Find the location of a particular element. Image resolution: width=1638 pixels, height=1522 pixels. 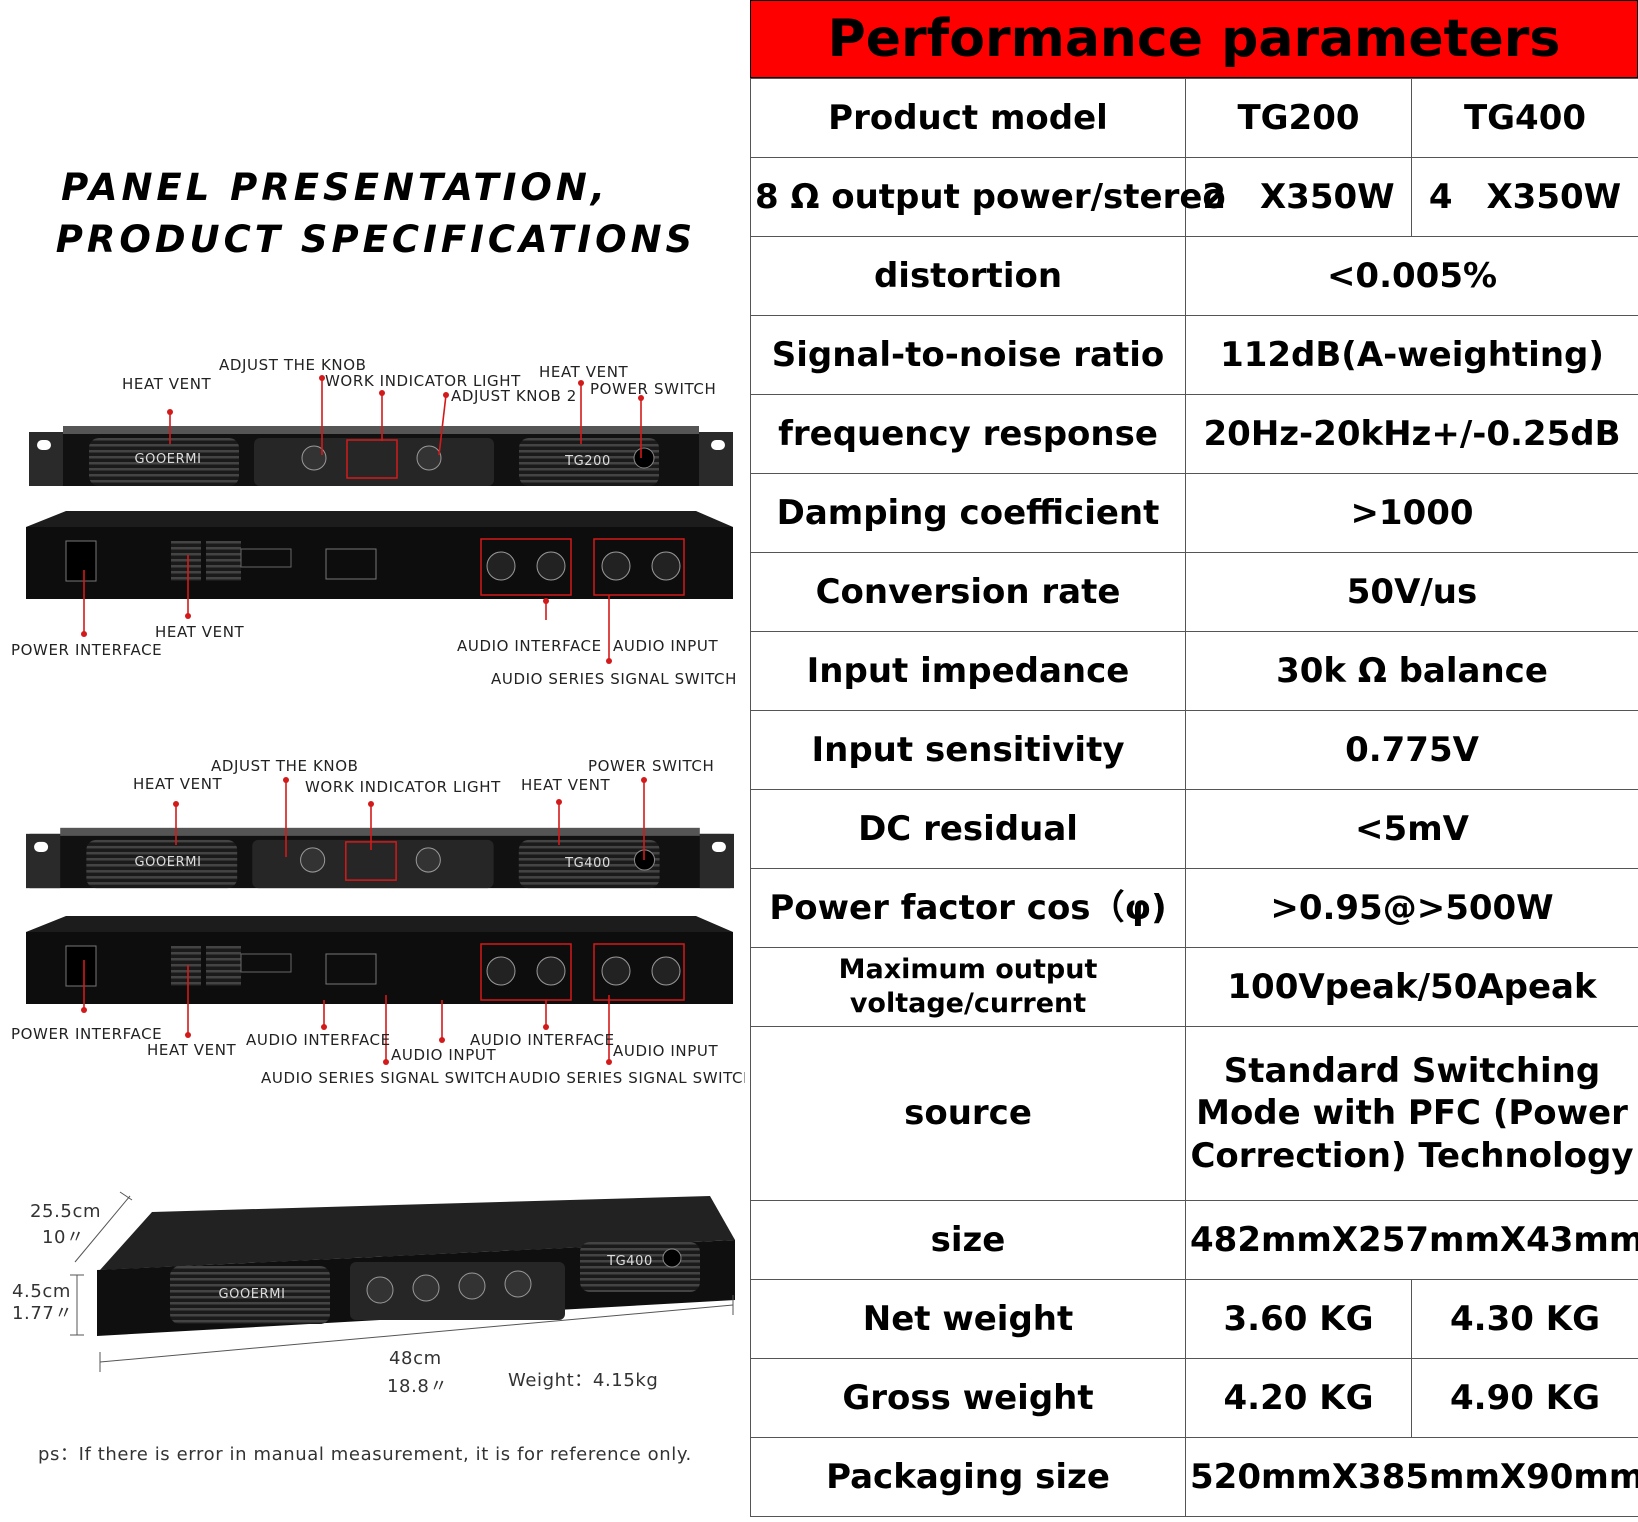

title-line: PRODUCT SPECIFICATIONS is located at coordinates (376, 239).